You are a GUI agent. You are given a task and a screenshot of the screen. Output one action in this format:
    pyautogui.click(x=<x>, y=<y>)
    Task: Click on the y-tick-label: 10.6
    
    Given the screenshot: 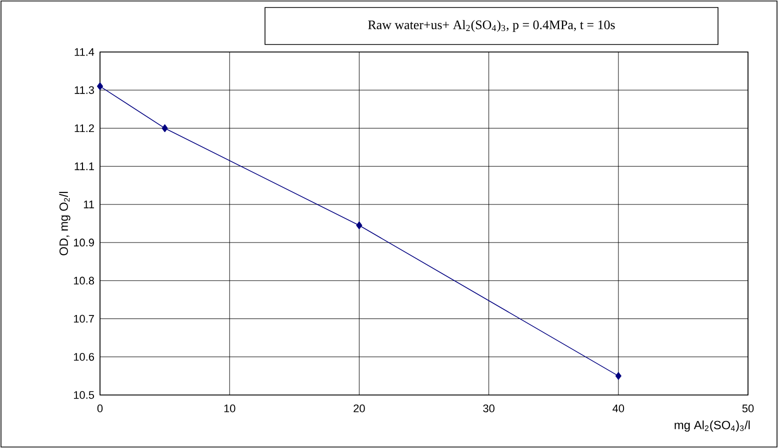 What is the action you would take?
    pyautogui.click(x=84, y=357)
    